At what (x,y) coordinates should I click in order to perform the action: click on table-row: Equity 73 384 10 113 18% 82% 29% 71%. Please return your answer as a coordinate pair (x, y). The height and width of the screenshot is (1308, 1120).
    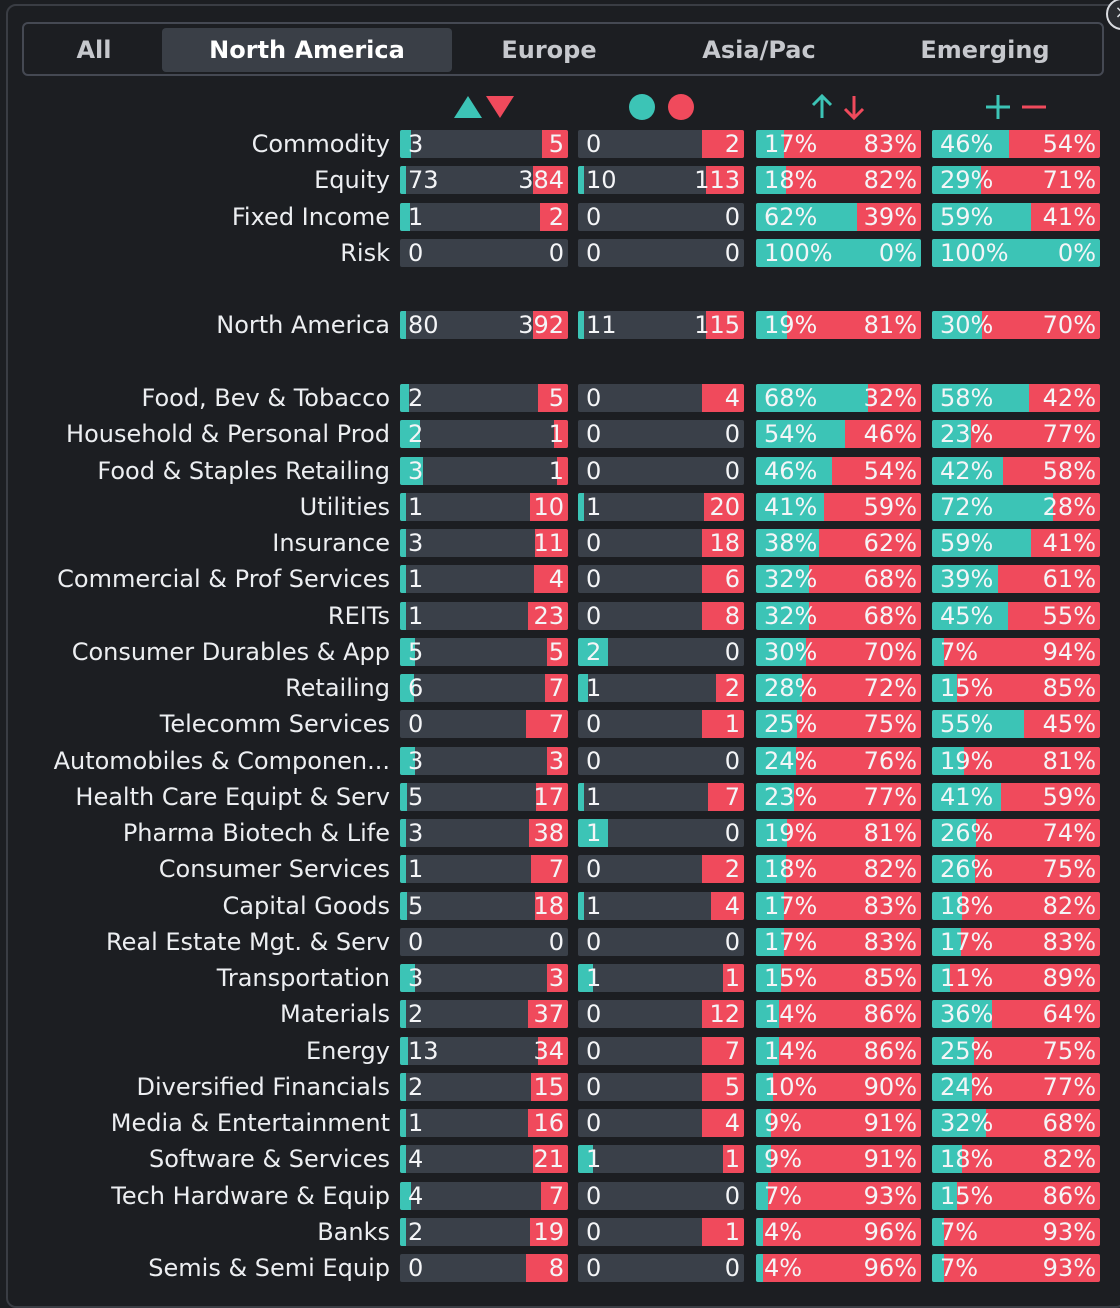
    Looking at the image, I should click on (560, 180).